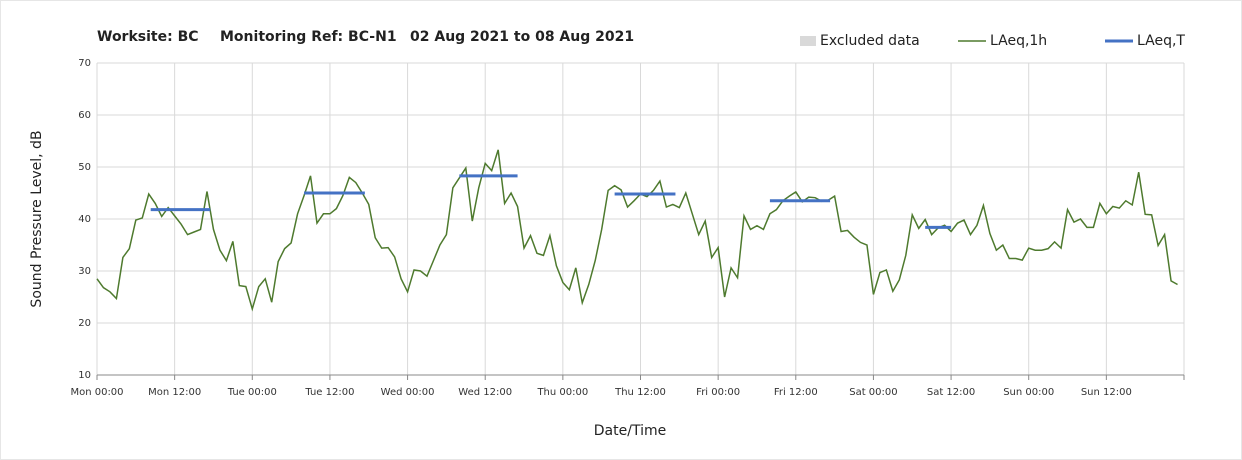  Describe the element at coordinates (148, 37) in the screenshot. I see `title-worksite: Worksite: BC` at that location.